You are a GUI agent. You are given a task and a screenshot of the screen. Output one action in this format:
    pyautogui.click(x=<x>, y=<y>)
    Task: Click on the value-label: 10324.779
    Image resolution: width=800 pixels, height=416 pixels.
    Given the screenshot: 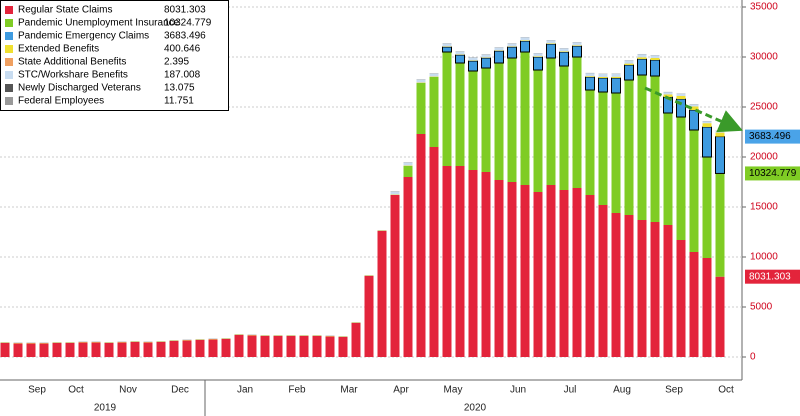 What is the action you would take?
    pyautogui.click(x=773, y=173)
    